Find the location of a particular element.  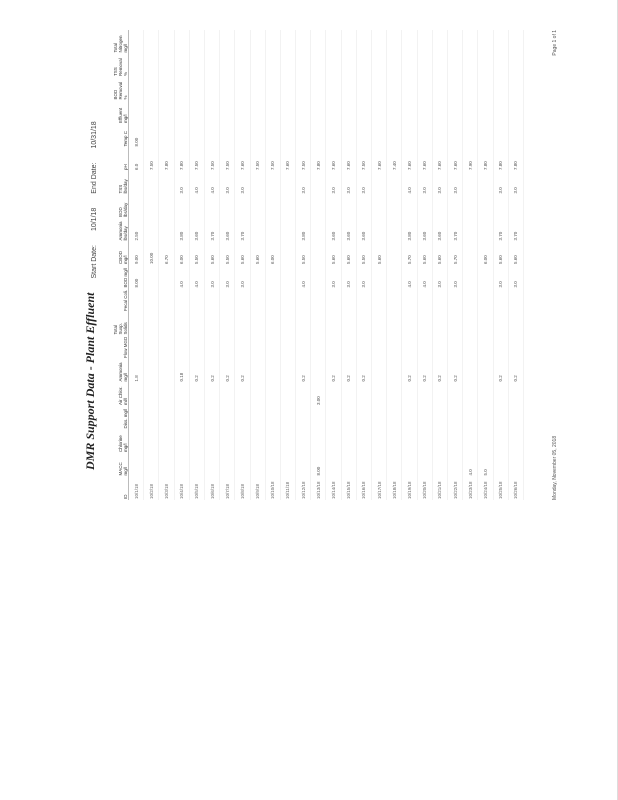

row-date: 10/25/18 is located at coordinates (501, 488).